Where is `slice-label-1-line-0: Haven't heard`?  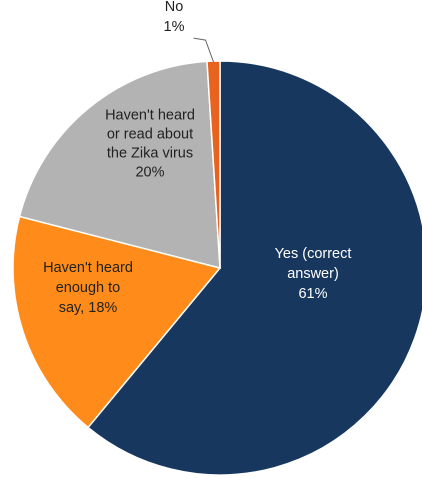
slice-label-1-line-0: Haven't heard is located at coordinates (88, 268).